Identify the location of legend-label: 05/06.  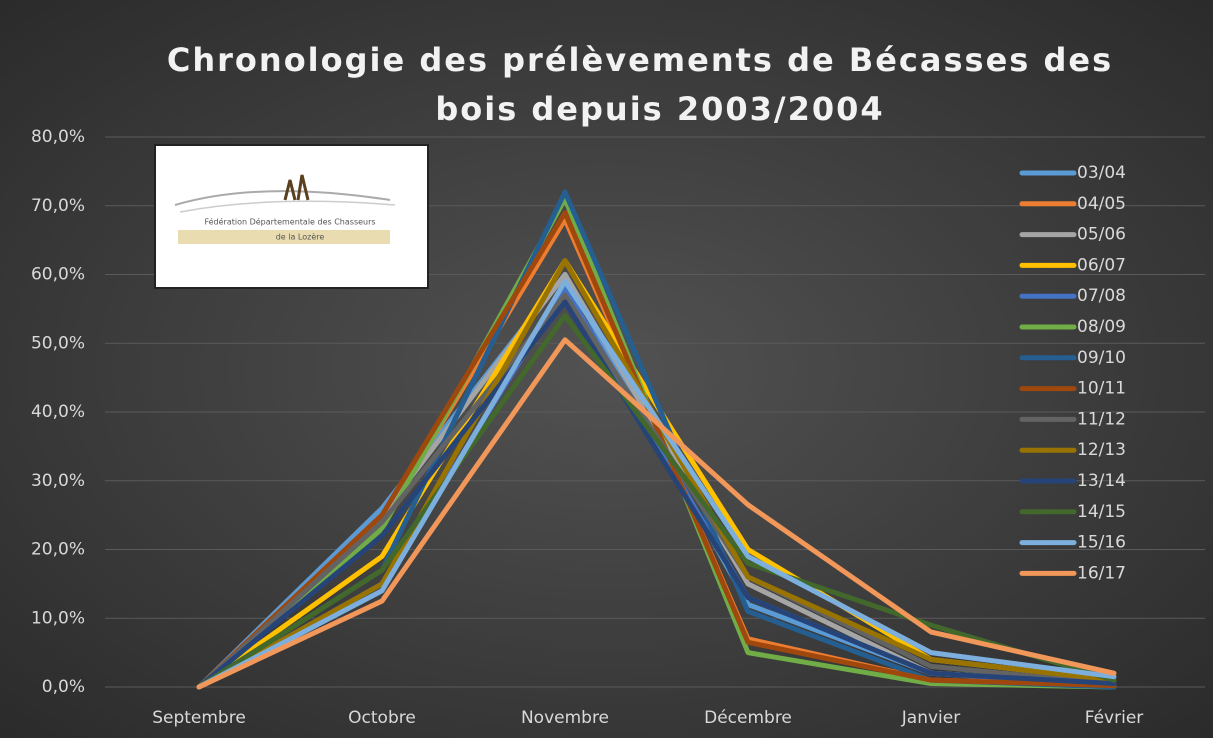
(1101, 235).